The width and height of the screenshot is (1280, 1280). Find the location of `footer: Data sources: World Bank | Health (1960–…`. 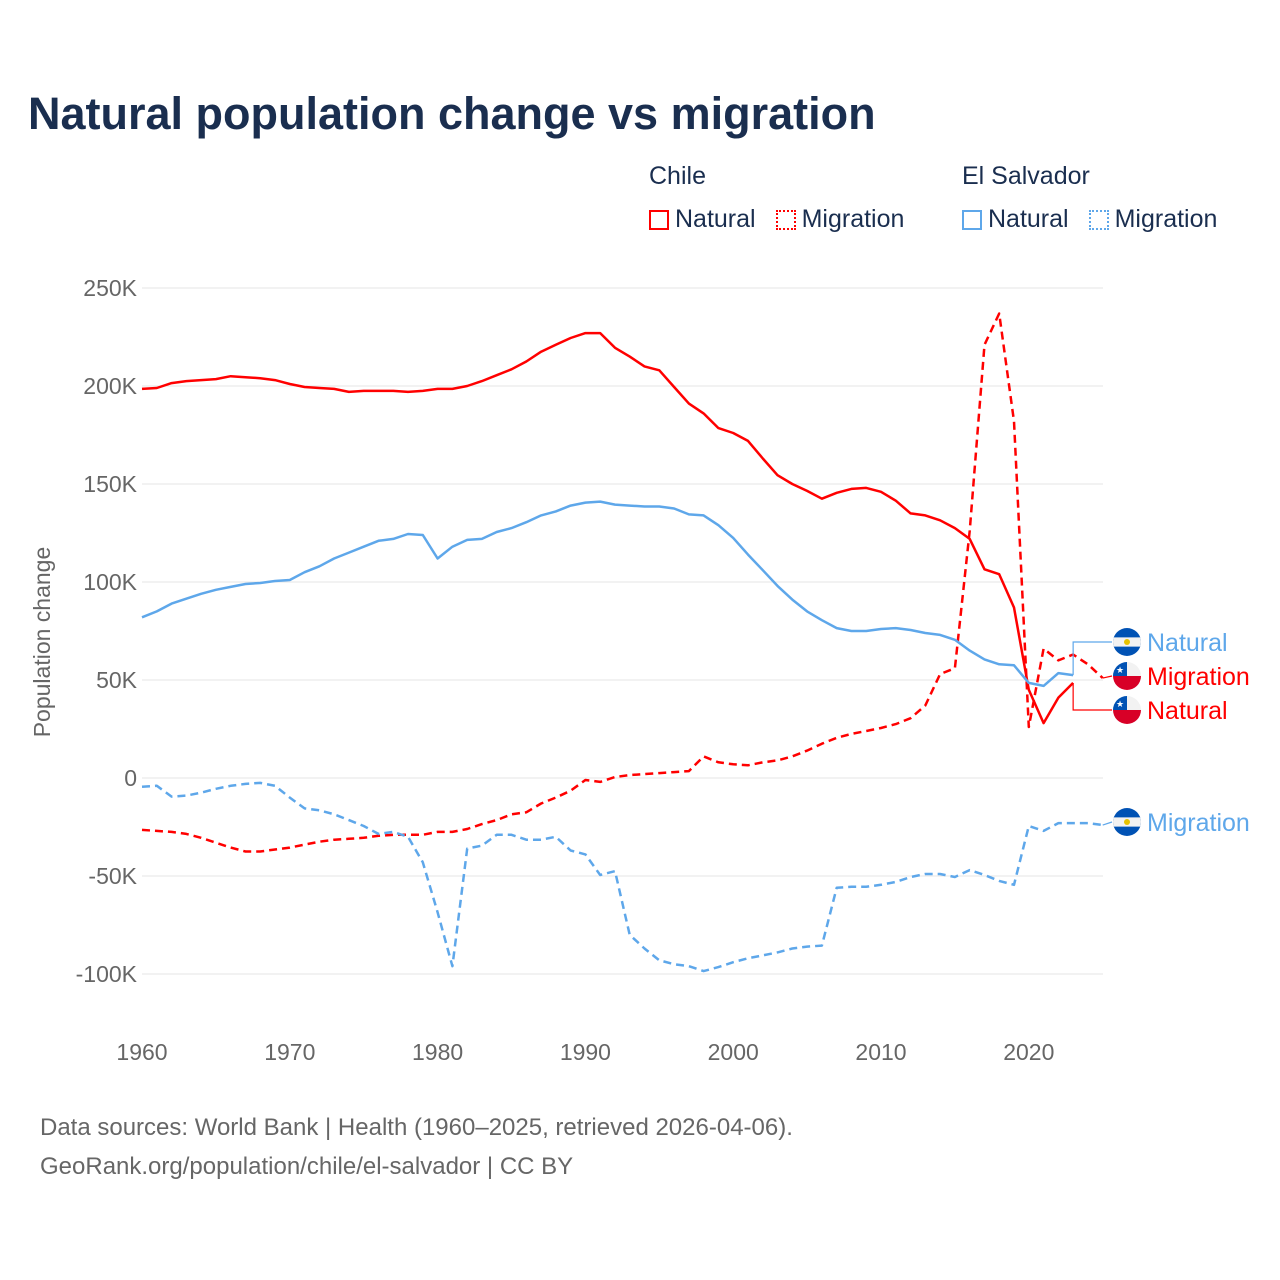

footer: Data sources: World Bank | Health (1960–… is located at coordinates (416, 1147).